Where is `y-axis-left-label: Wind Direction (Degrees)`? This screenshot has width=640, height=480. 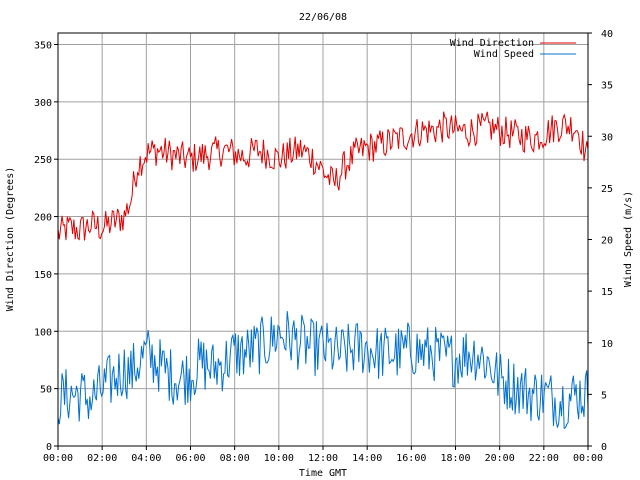
y-axis-left-label: Wind Direction (Degrees) is located at coordinates (10, 239).